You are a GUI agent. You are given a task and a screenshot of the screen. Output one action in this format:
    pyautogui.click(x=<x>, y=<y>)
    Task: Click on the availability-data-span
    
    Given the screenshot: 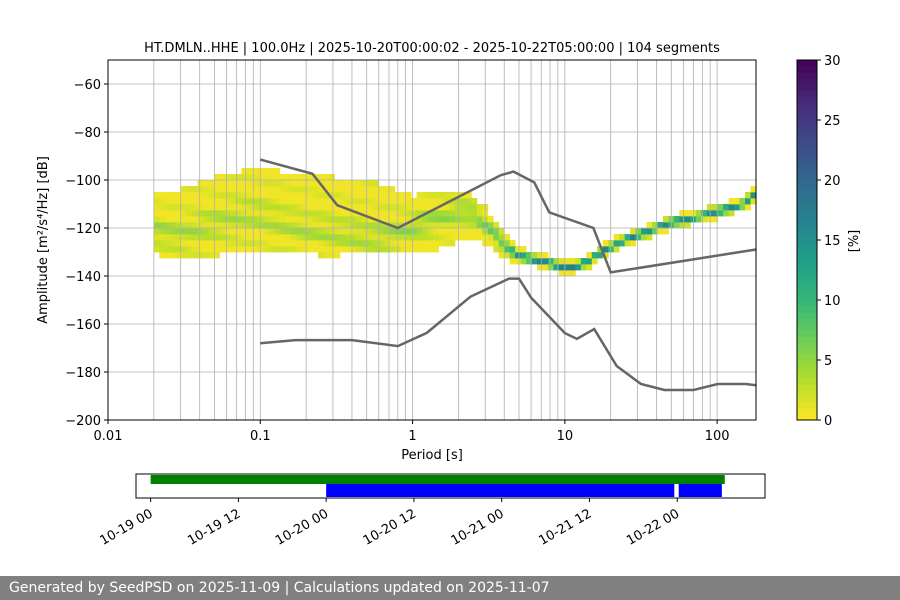 What is the action you would take?
    pyautogui.click(x=437, y=479)
    